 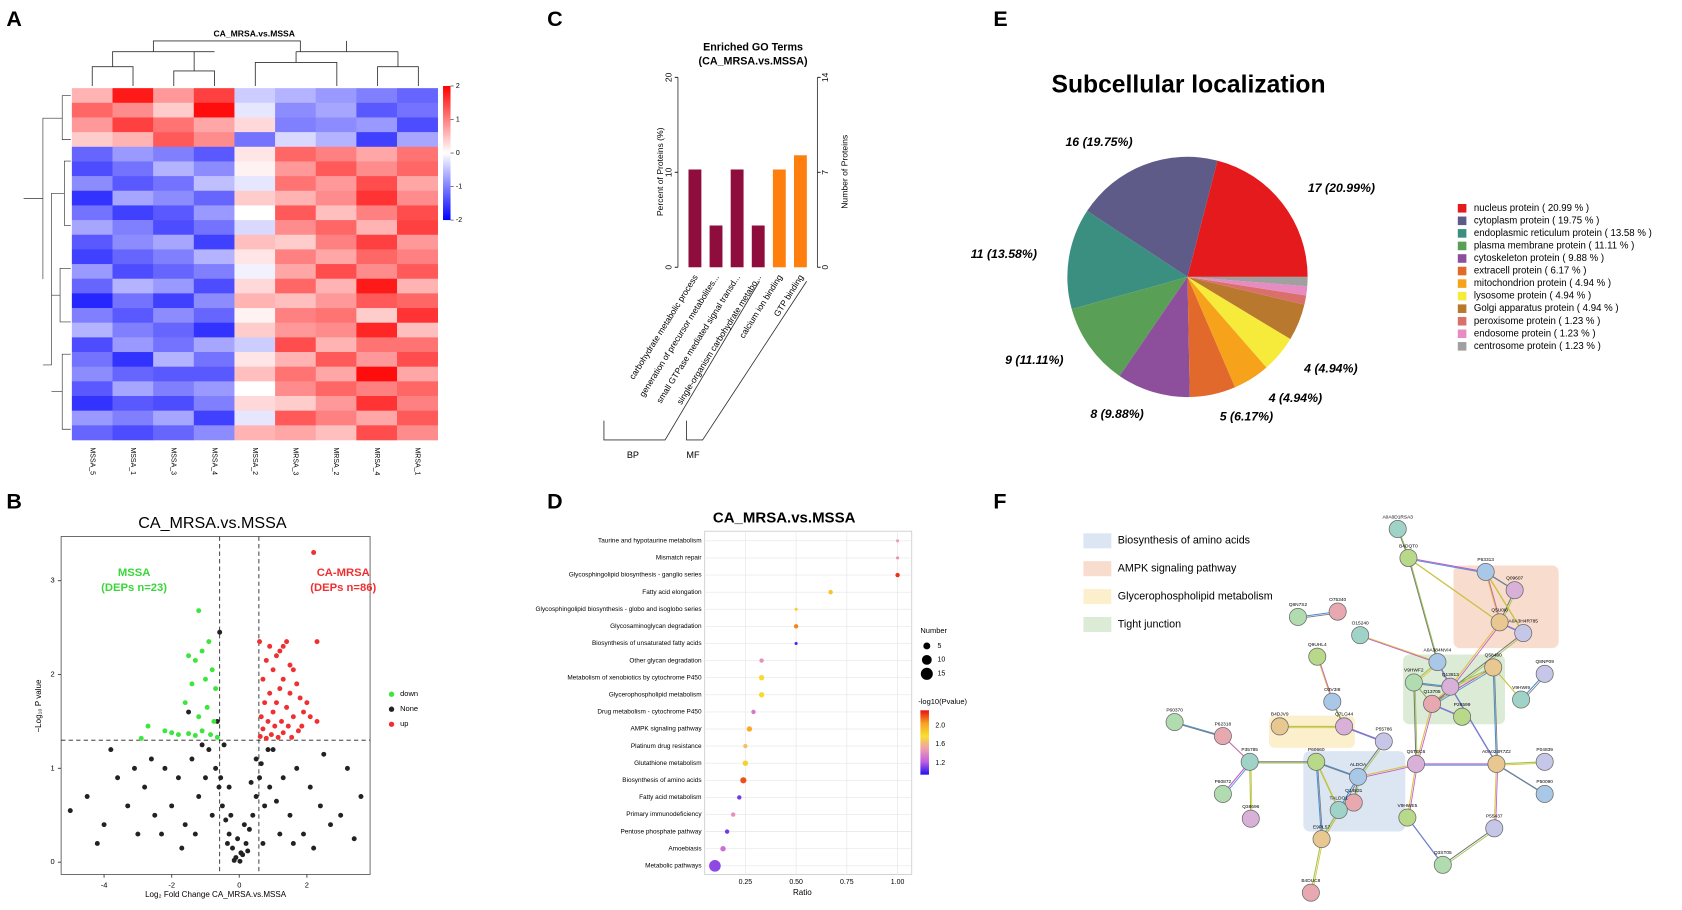 I want to click on legend-label: plasma membrane protein ( 11.11 % ), so click(x=1554, y=245).